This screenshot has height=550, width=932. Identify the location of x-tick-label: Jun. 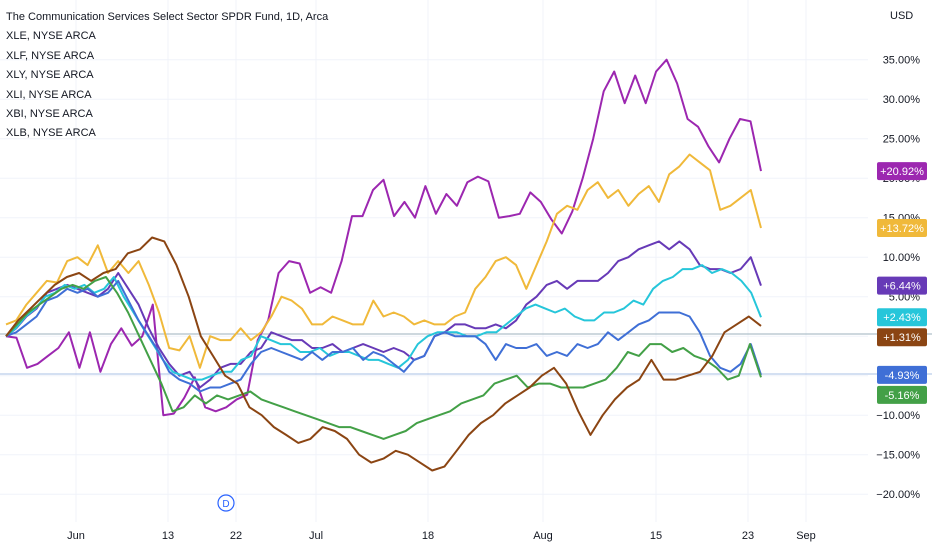
(76, 536).